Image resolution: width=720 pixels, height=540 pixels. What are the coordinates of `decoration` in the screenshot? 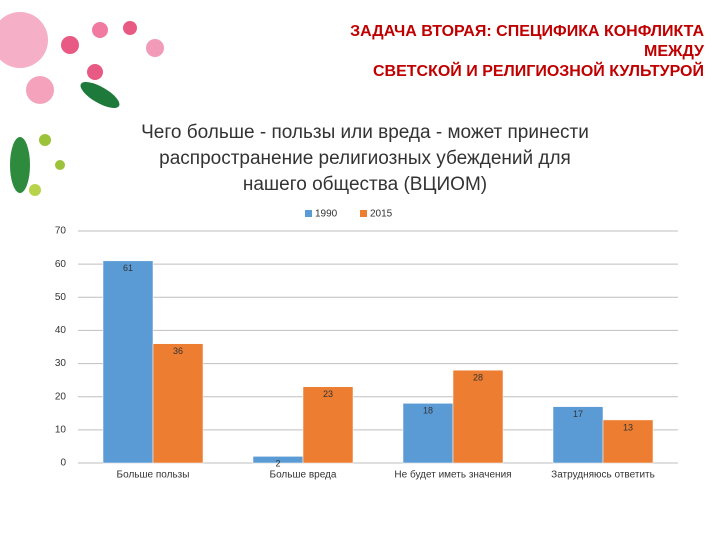 It's located at (82, 104).